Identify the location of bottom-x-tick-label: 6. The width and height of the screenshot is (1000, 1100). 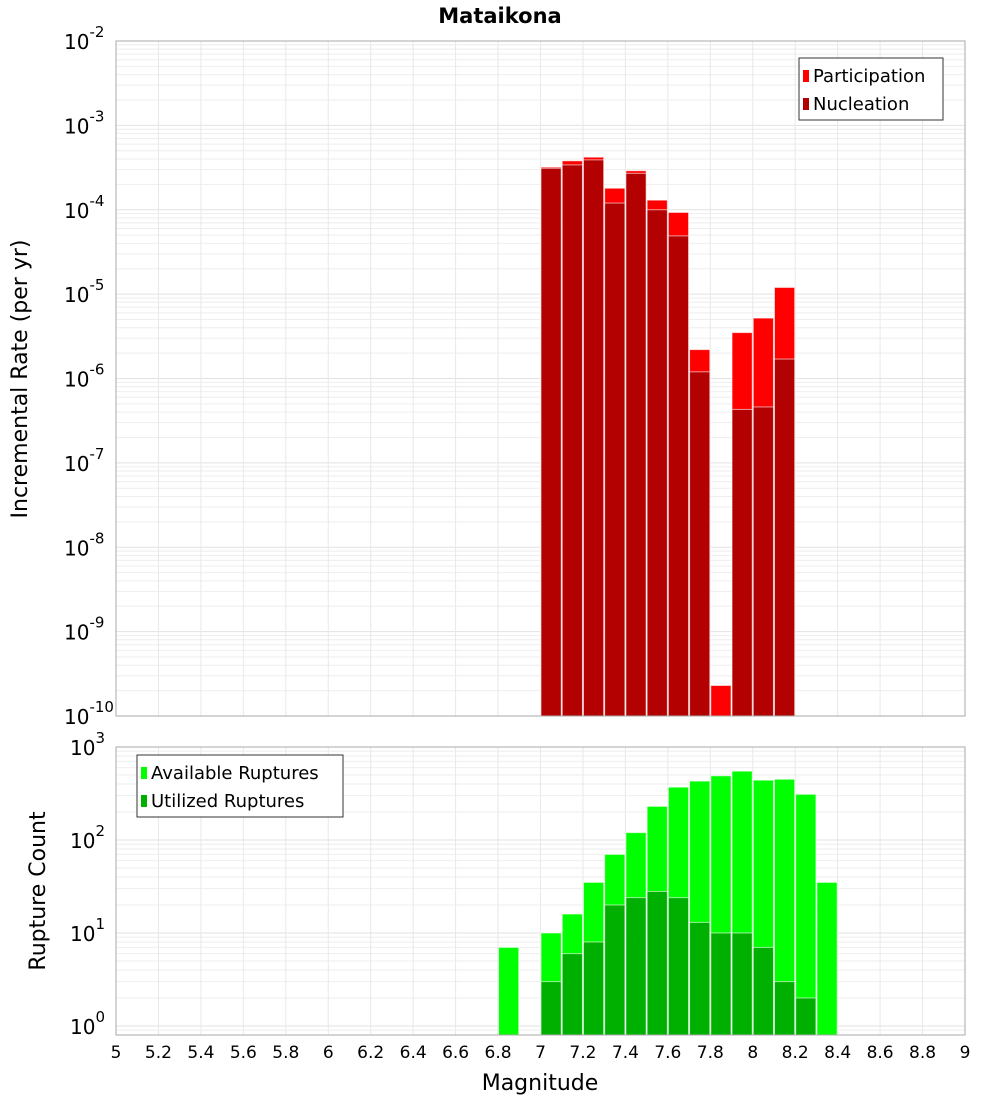
(328, 1053).